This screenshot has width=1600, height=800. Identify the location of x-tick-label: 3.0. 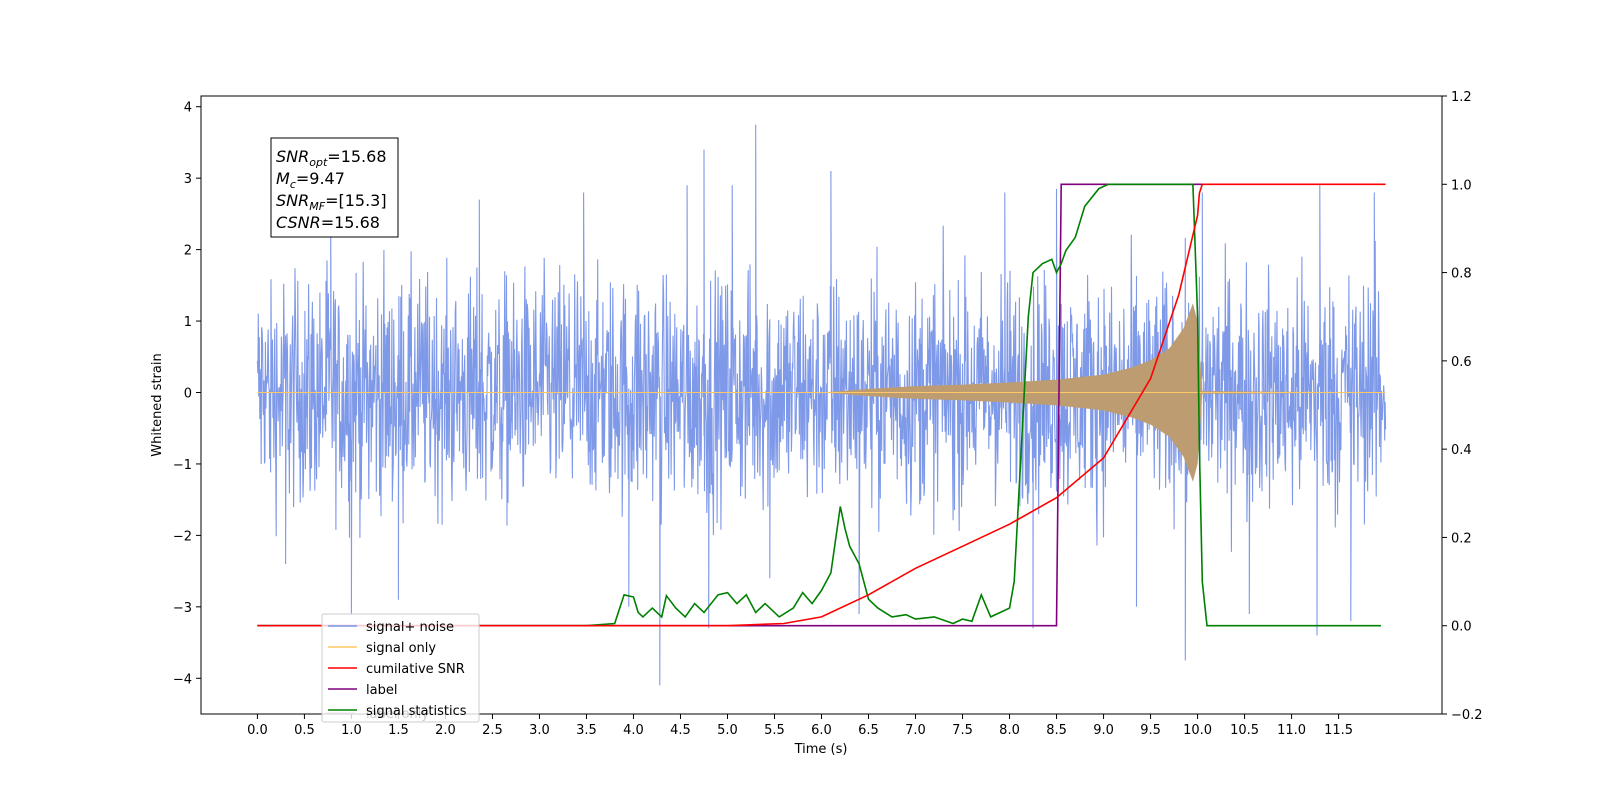
(539, 730).